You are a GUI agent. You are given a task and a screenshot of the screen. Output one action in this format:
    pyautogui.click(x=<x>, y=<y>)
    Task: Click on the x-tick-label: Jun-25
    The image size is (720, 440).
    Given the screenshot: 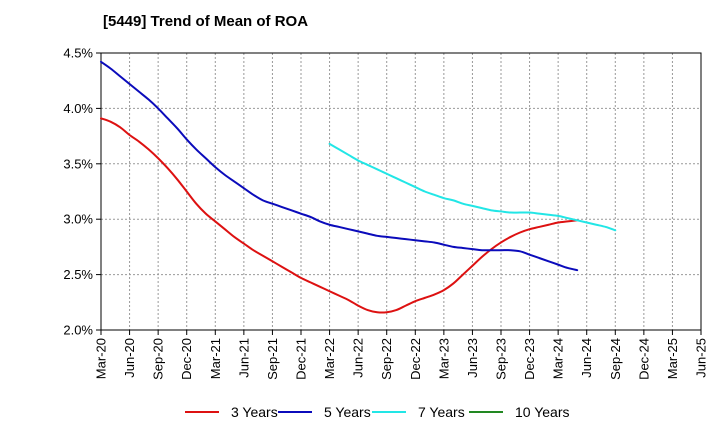 What is the action you would take?
    pyautogui.click(x=701, y=358)
    